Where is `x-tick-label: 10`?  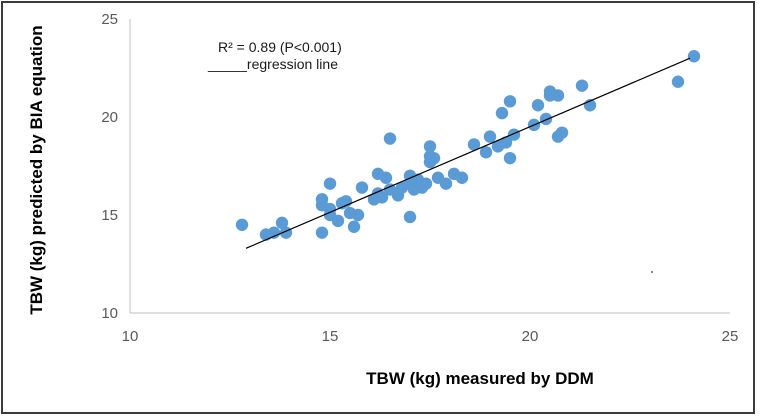
x-tick-label: 10 is located at coordinates (130, 336).